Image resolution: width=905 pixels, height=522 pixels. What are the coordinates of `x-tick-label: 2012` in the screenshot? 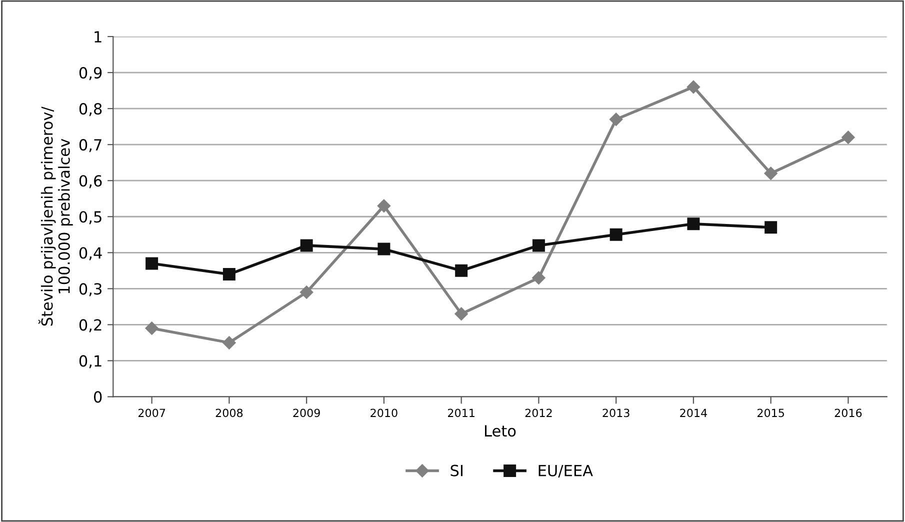 It's located at (538, 413).